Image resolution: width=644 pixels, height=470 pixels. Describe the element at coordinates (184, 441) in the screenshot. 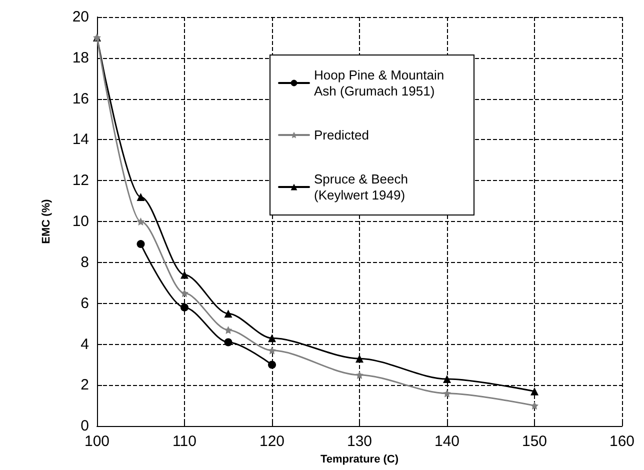

I see `x-tick-label: 110` at that location.